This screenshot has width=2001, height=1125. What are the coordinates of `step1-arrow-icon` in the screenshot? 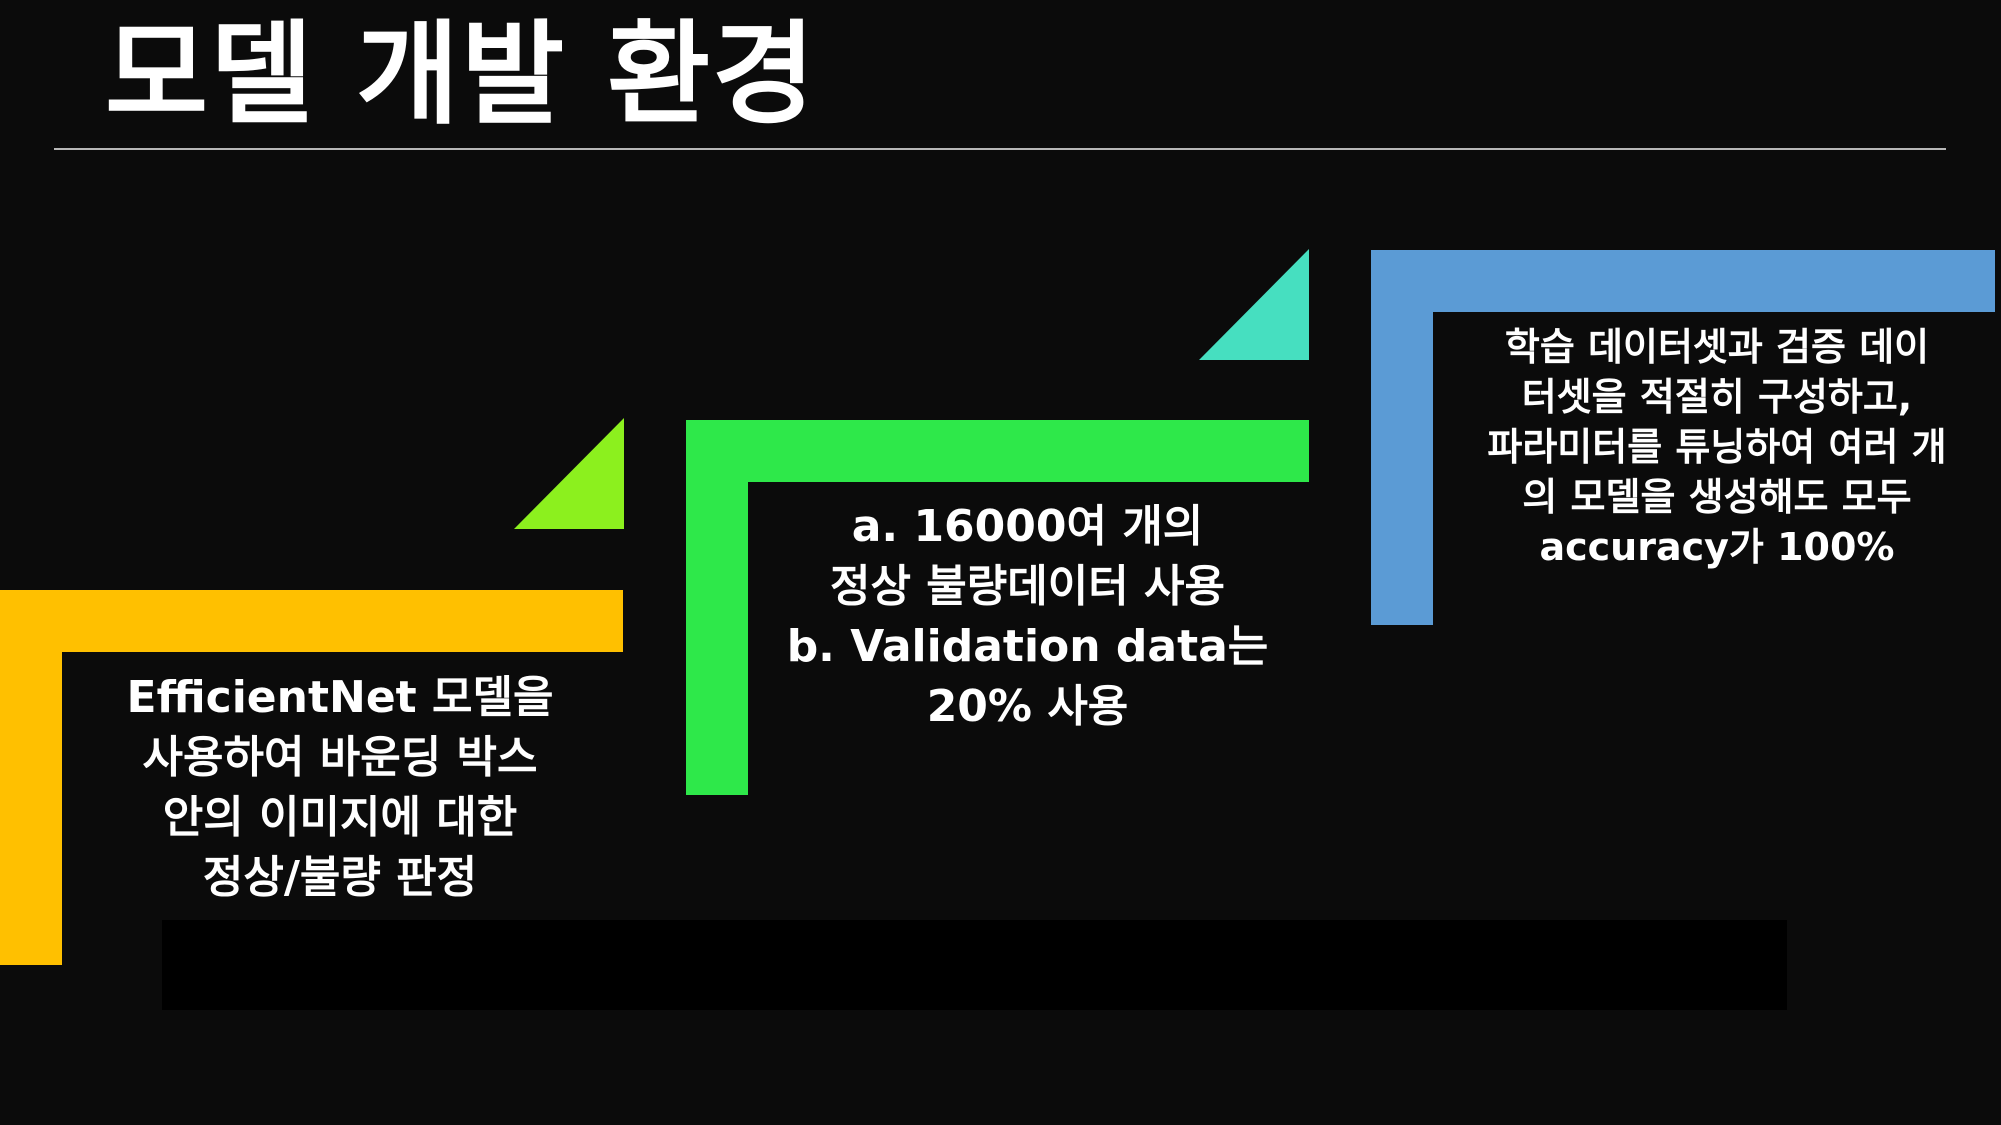 It's located at (569, 473).